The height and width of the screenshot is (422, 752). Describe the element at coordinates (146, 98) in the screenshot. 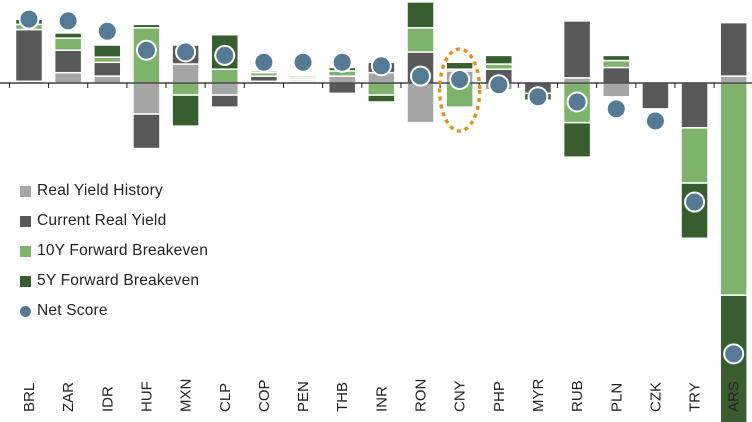

I see `bar-segment-real-yield-history-huf` at that location.